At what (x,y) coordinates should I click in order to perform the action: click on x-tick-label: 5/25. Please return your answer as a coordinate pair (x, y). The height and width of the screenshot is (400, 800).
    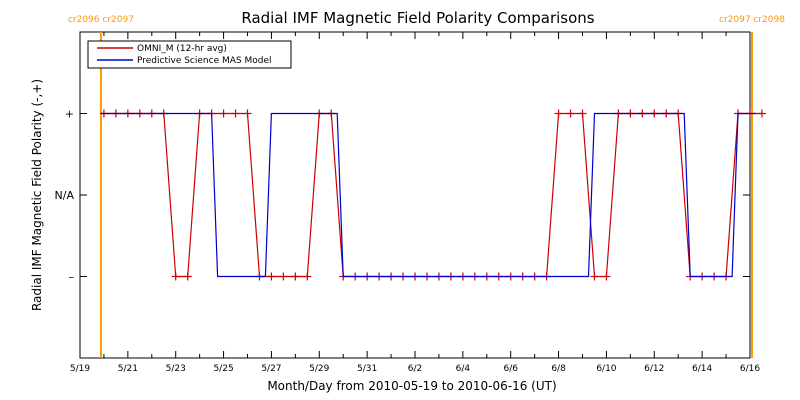
    Looking at the image, I should click on (223, 369).